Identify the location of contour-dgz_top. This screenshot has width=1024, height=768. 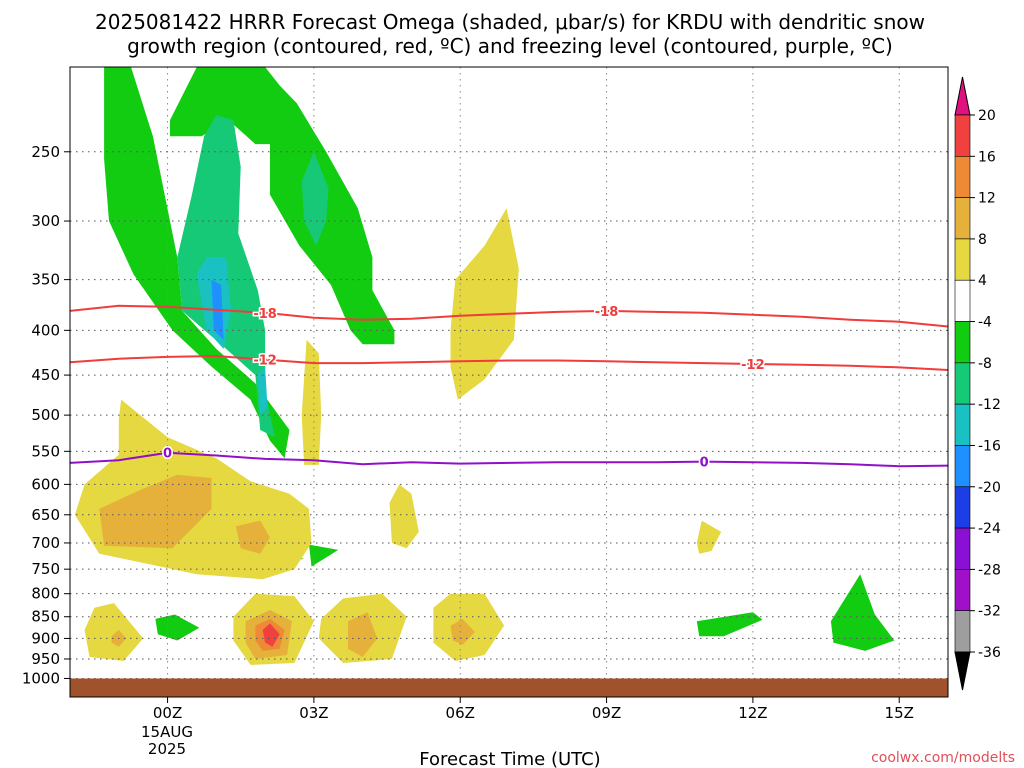
(509, 316).